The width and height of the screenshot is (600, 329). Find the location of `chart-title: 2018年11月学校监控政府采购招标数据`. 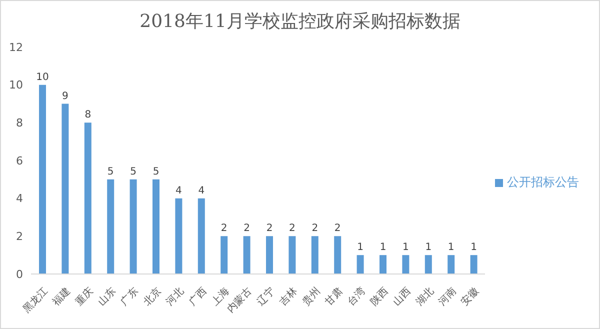

chart-title: 2018年11月学校监控政府采购招标数据 is located at coordinates (300, 22).